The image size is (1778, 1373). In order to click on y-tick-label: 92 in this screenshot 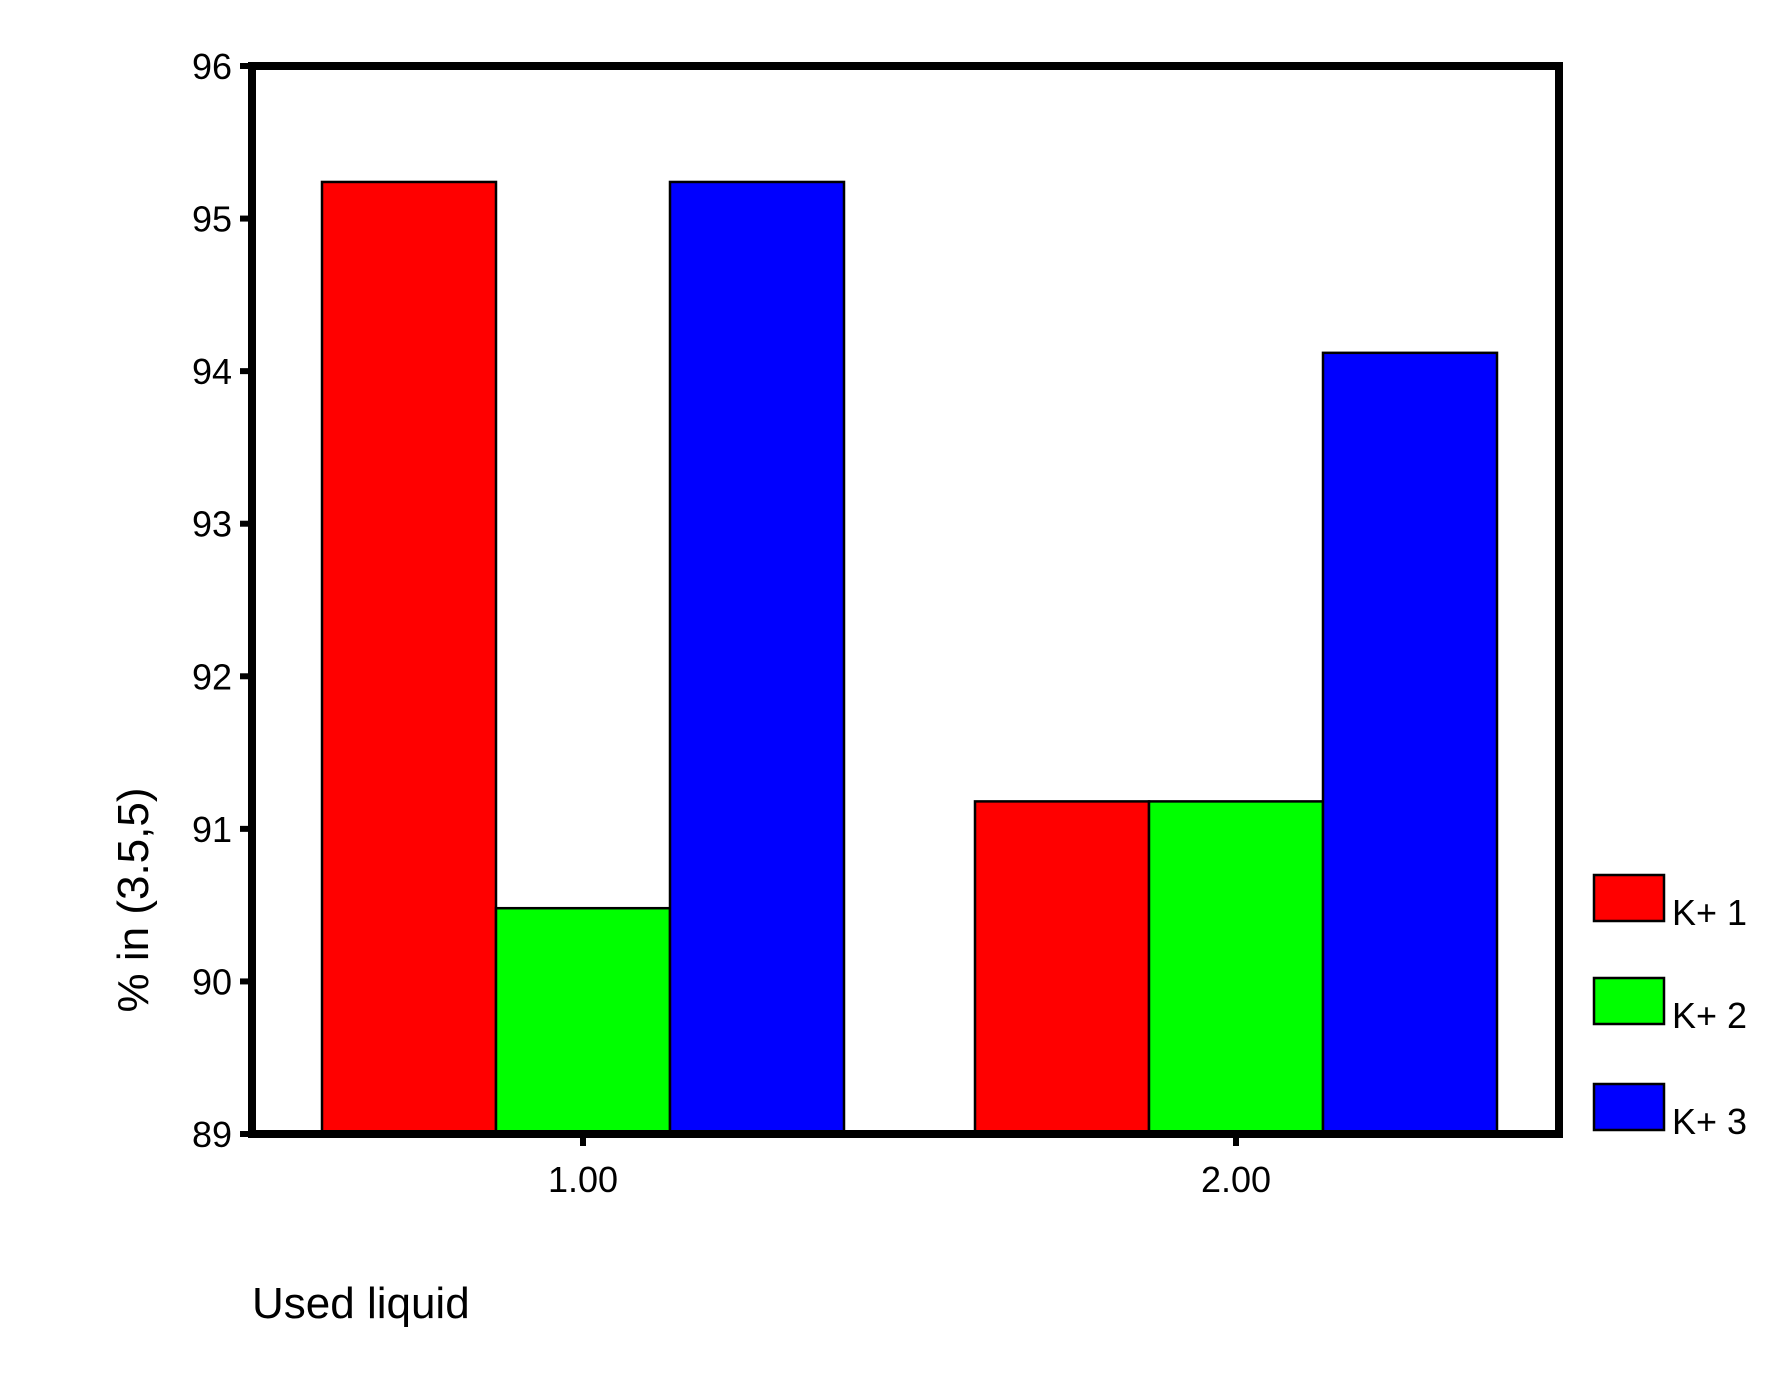, I will do `click(212, 676)`.